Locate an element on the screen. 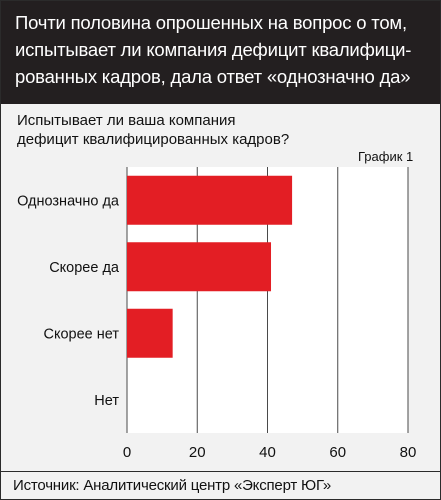 This screenshot has height=500, width=441. question-line: дефицит квалифицированных кадров? is located at coordinates (153, 139).